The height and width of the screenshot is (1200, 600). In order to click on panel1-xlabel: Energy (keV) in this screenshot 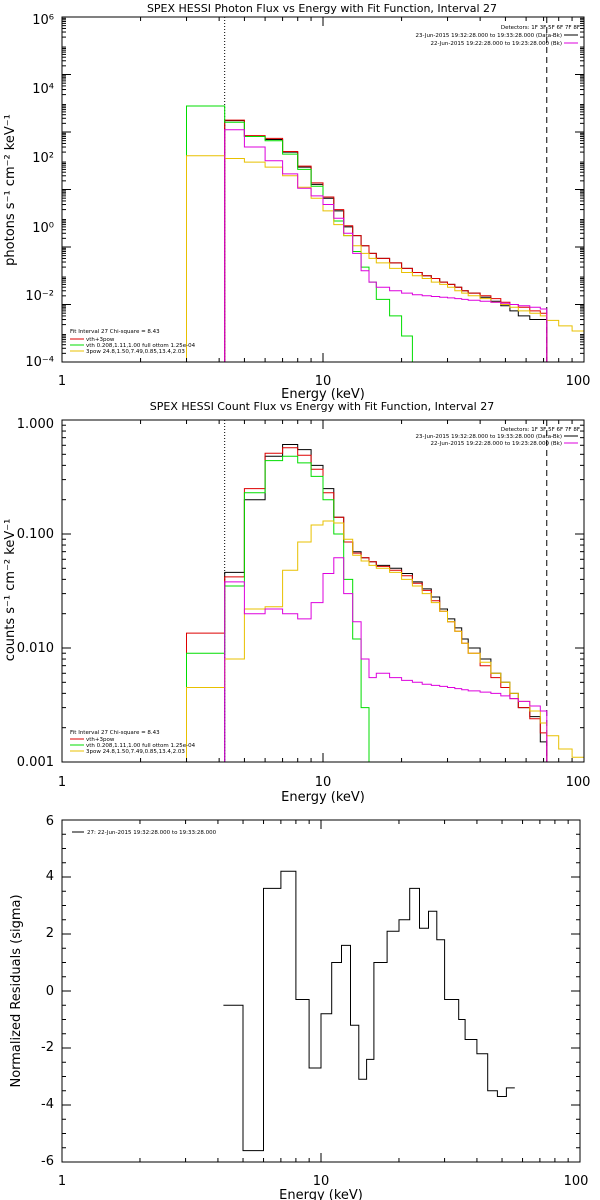, I will do `click(323, 394)`.